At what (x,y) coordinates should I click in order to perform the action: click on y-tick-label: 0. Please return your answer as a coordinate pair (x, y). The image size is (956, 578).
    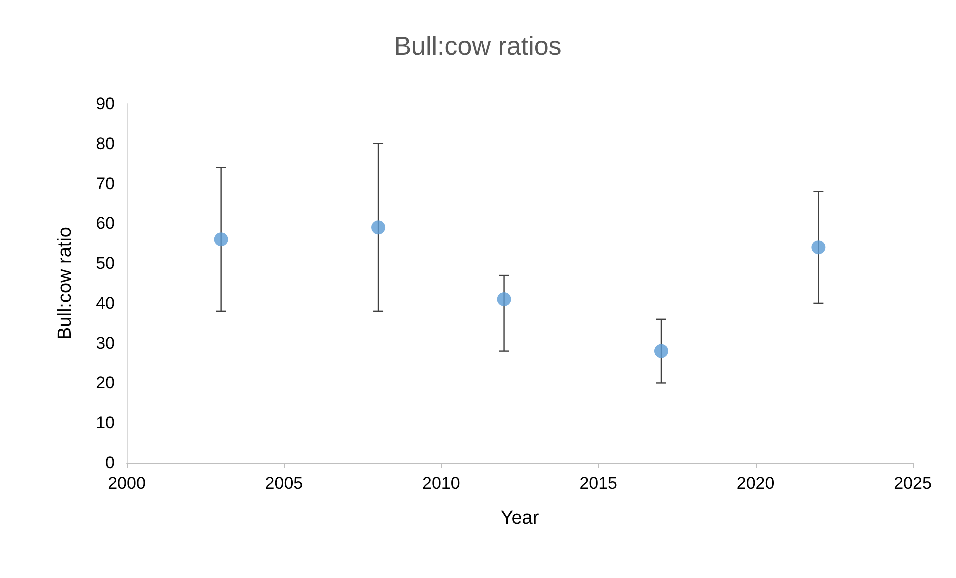
    Looking at the image, I should click on (110, 463).